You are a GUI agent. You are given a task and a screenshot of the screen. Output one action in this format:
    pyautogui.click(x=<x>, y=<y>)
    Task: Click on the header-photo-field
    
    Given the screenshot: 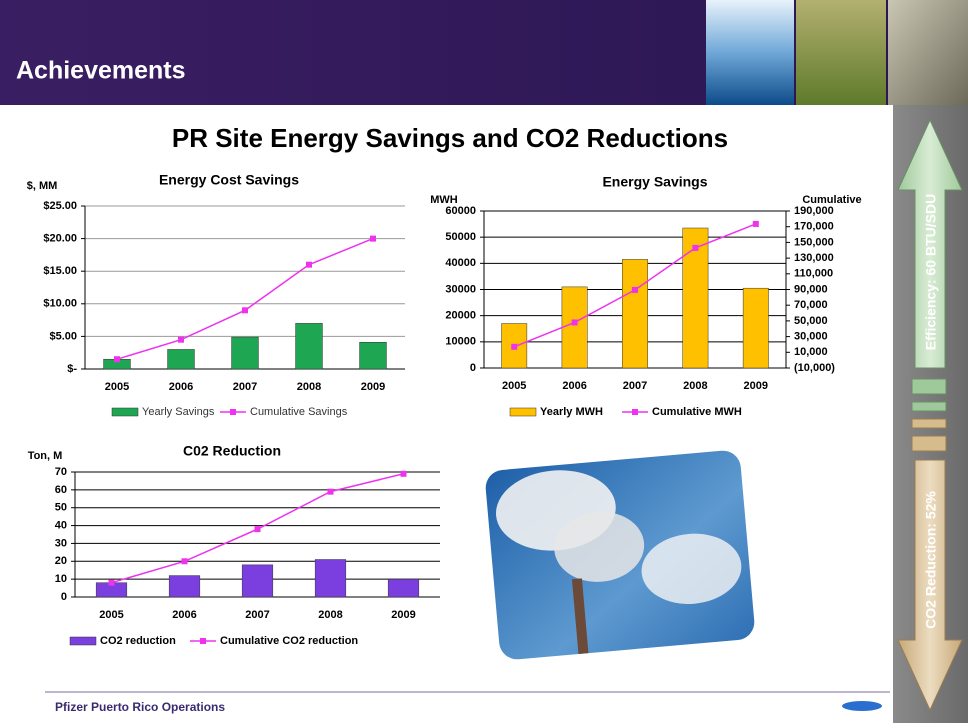 What is the action you would take?
    pyautogui.click(x=841, y=52)
    